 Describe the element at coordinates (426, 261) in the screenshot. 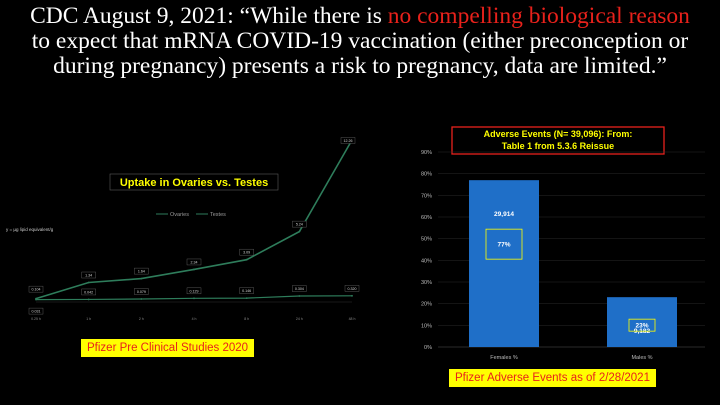

I see `y-tick-4: 40%` at that location.